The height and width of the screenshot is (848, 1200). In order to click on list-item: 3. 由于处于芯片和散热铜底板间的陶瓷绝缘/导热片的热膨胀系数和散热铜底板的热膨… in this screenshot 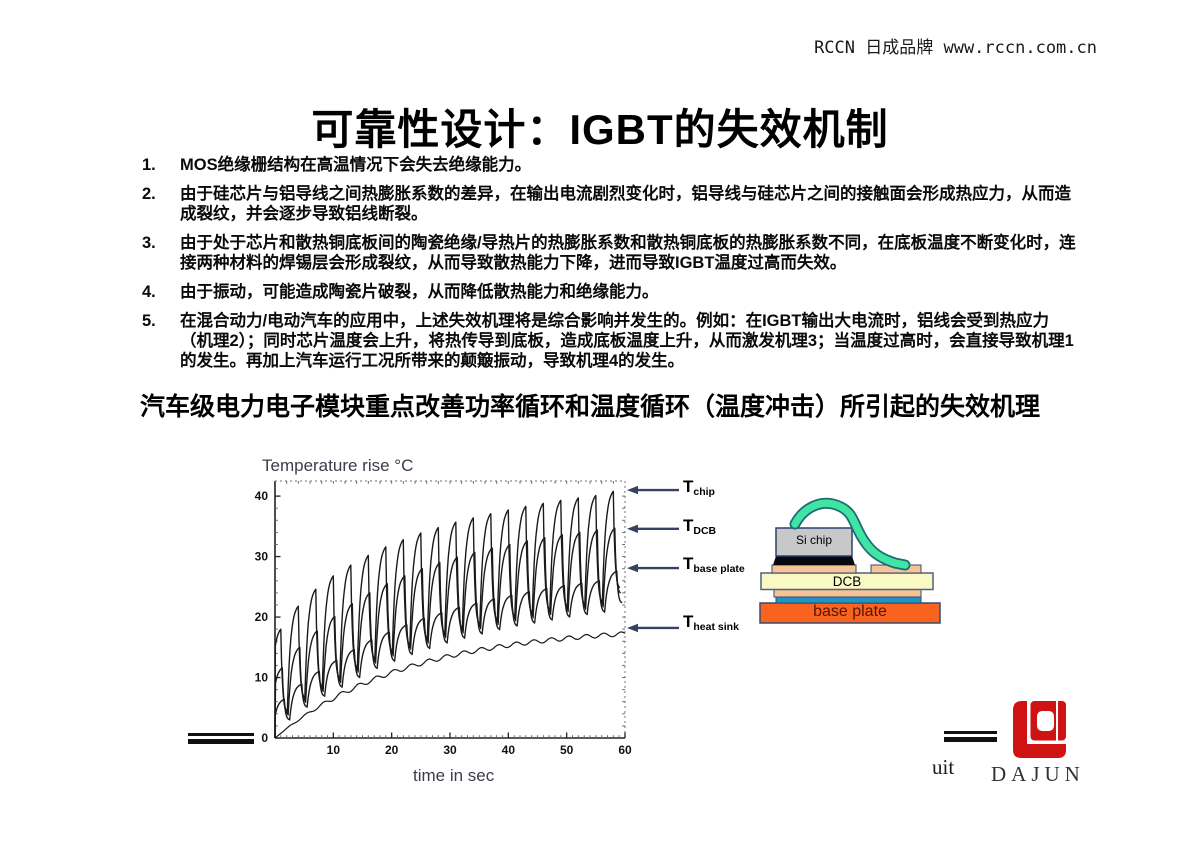, I will do `click(611, 253)`.